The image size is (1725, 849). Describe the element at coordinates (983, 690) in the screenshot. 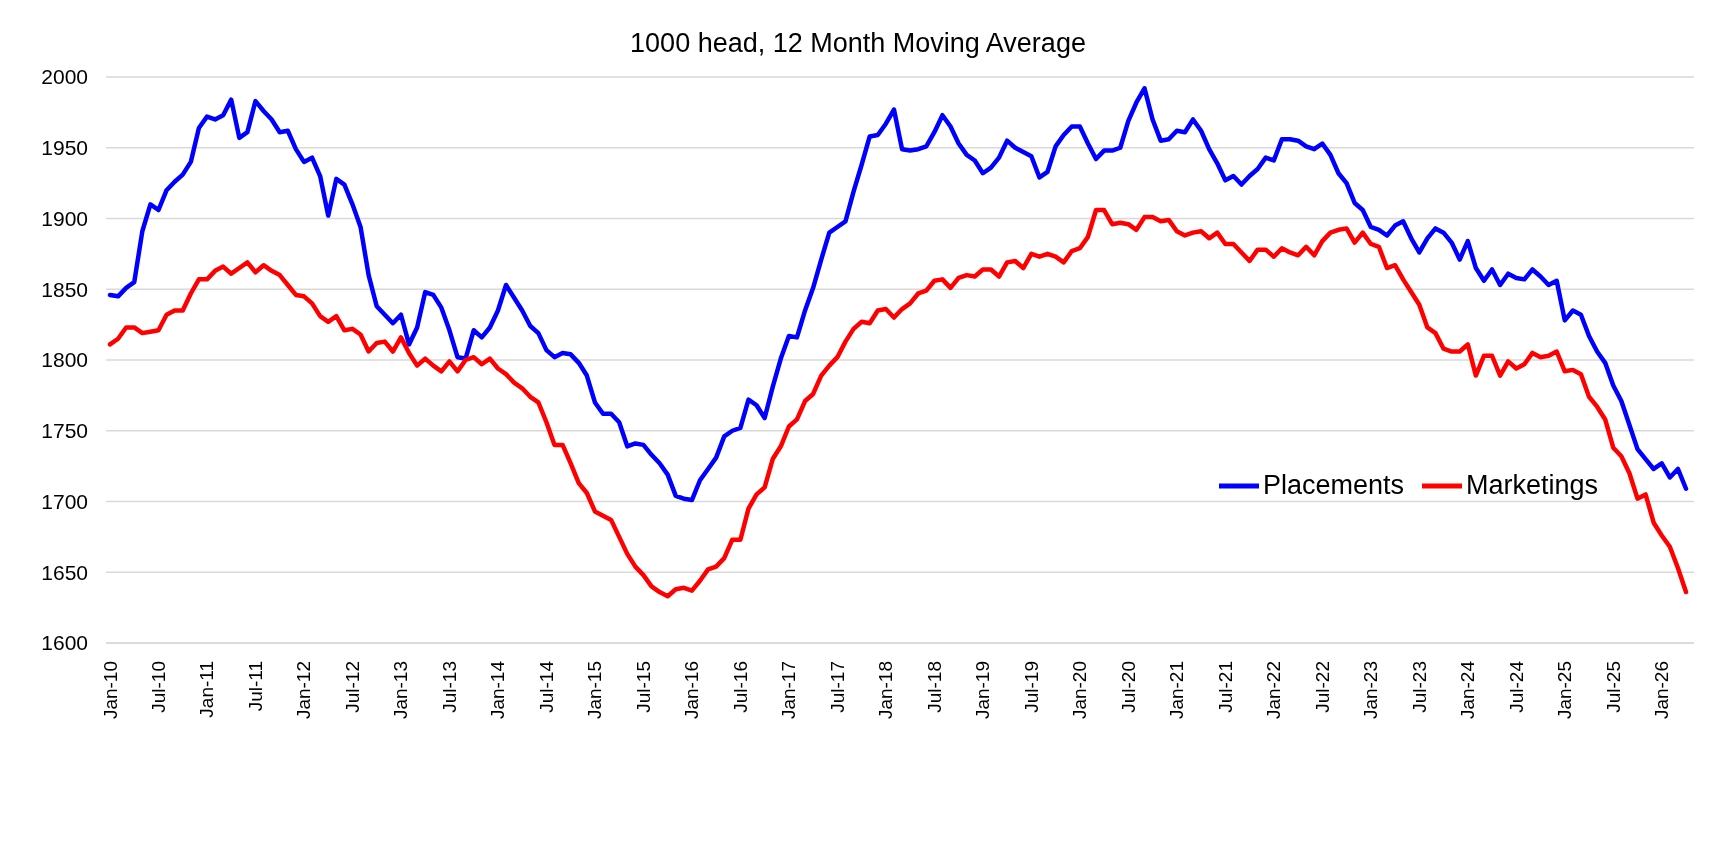

I see `x-tick-label: Jan-19` at that location.